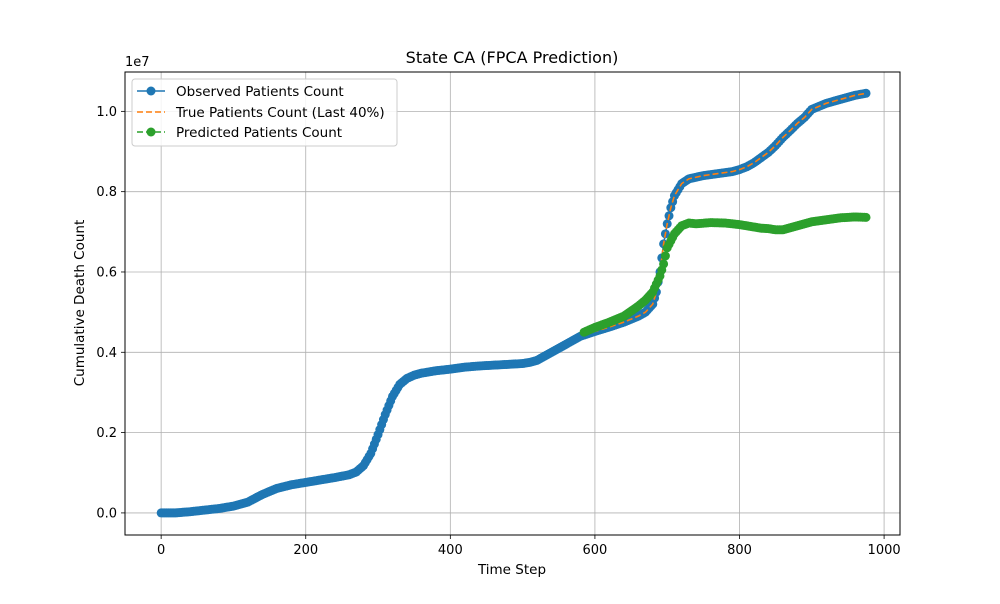 Image resolution: width=1000 pixels, height=604 pixels. I want to click on x-tick-label: 800, so click(739, 550).